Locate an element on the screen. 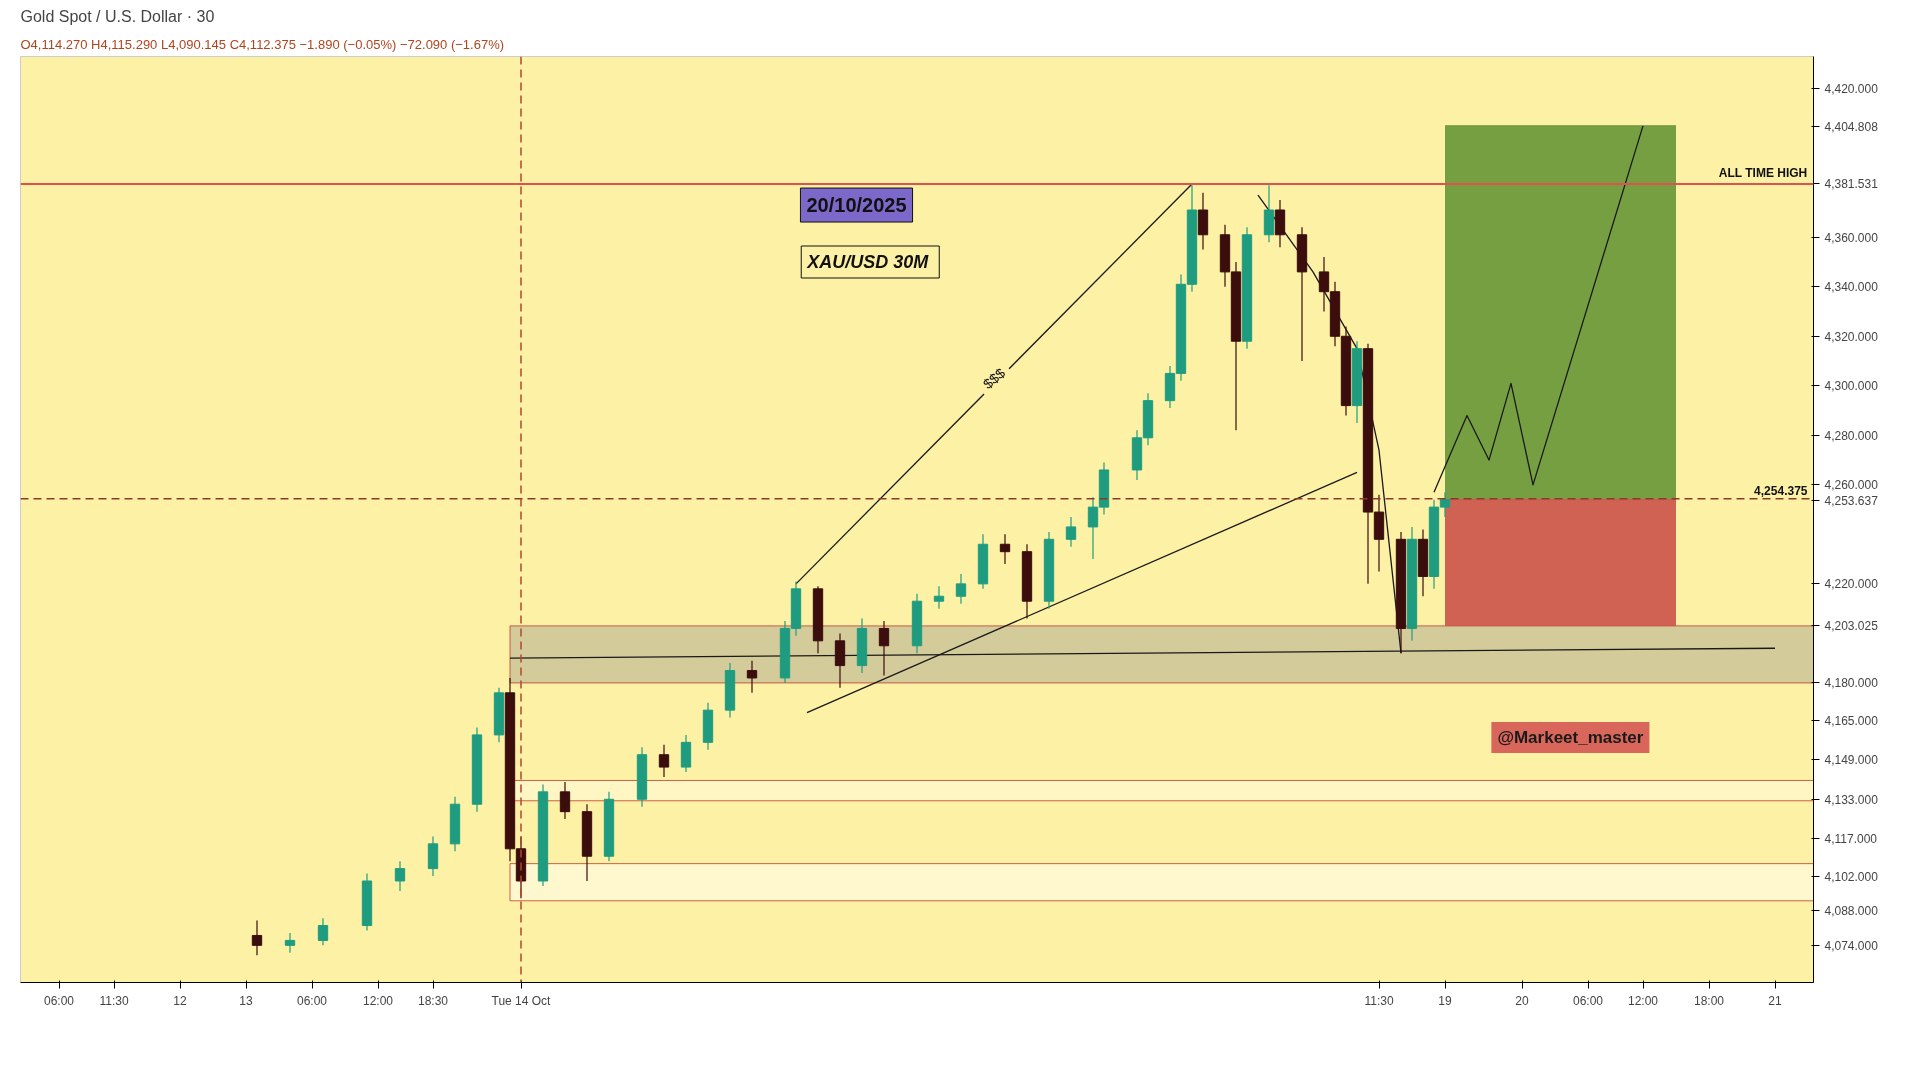 The image size is (1920, 1080). annotation: XAU/USD 30M is located at coordinates (868, 262).